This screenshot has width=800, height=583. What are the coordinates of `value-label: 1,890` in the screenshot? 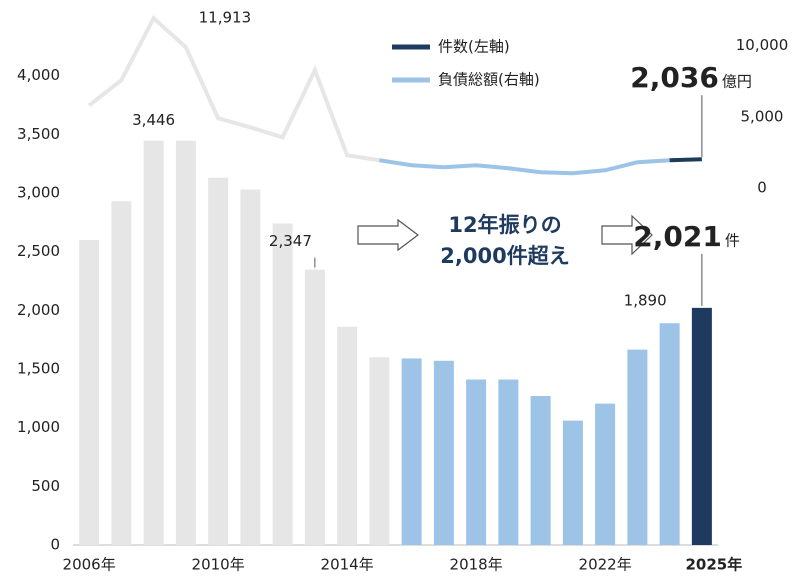 It's located at (645, 301).